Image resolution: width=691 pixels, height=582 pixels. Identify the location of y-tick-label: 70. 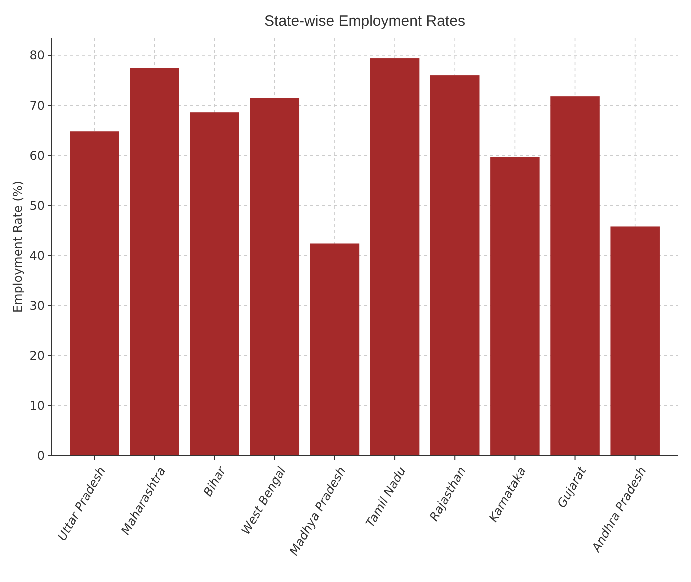
(37, 105).